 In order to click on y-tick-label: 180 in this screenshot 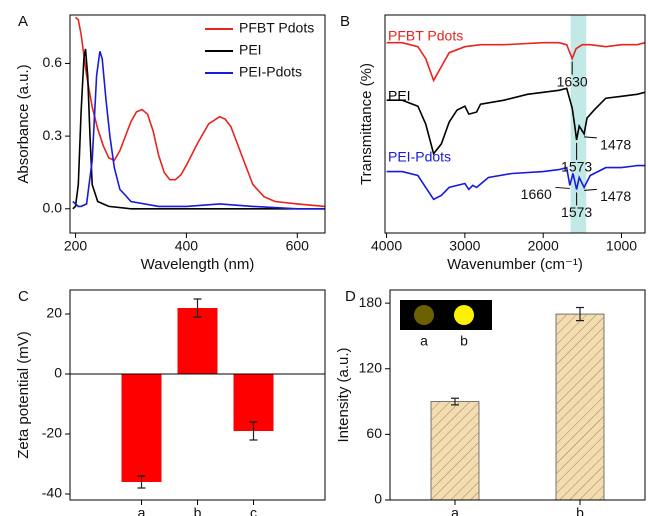, I will do `click(371, 302)`.